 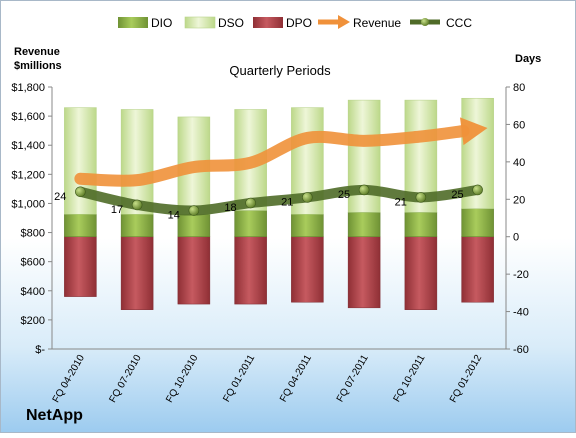 I want to click on right-tick-label: 60, so click(x=519, y=125).